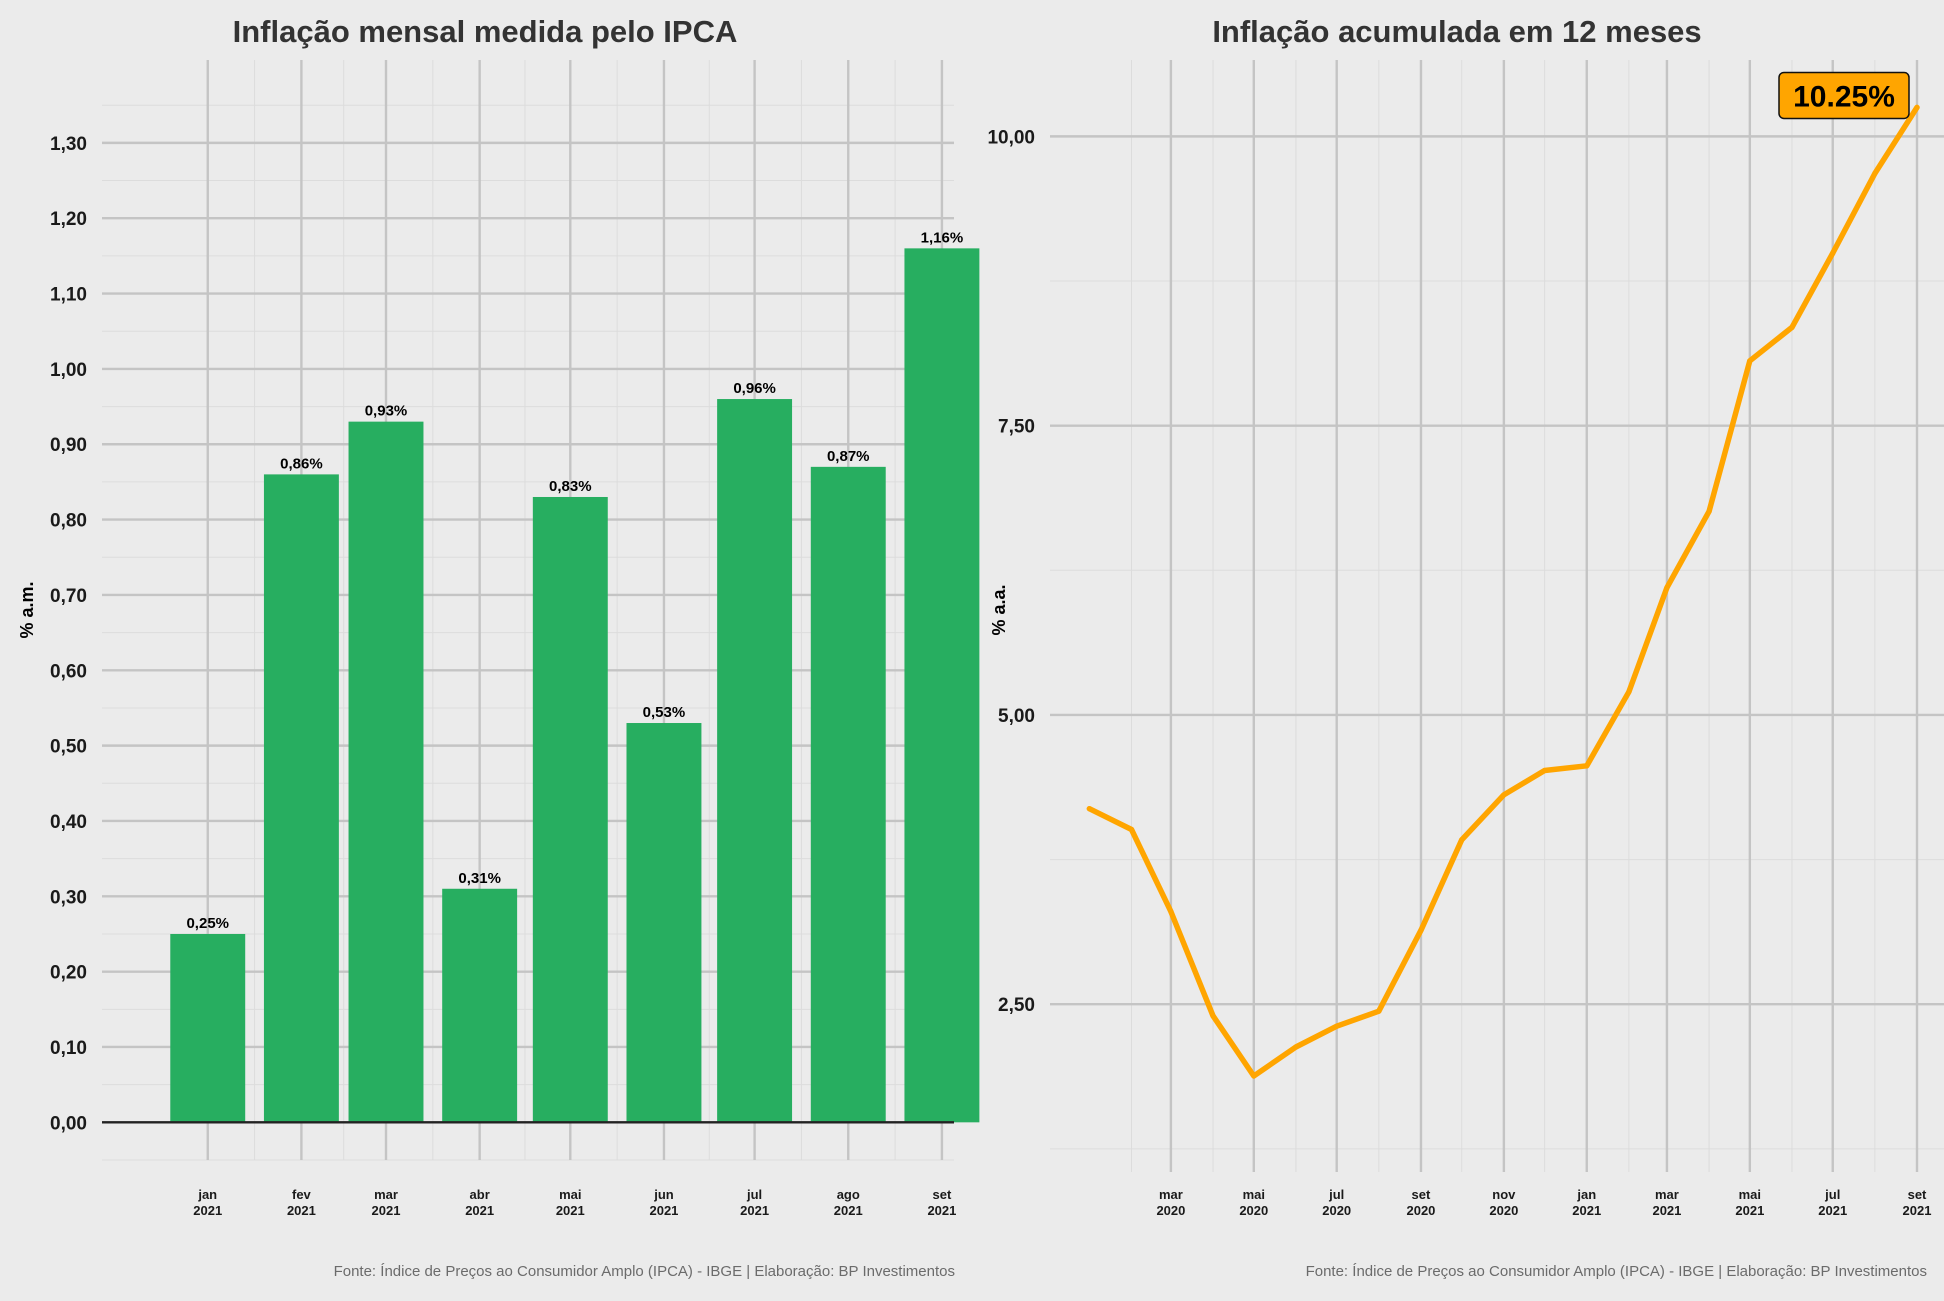 This screenshot has width=1944, height=1301. Describe the element at coordinates (68, 295) in the screenshot. I see `y-tick-label: 1,10` at that location.